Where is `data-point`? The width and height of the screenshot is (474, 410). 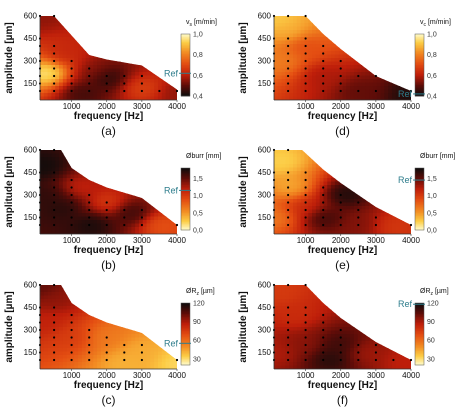 data-point is located at coordinates (177, 225).